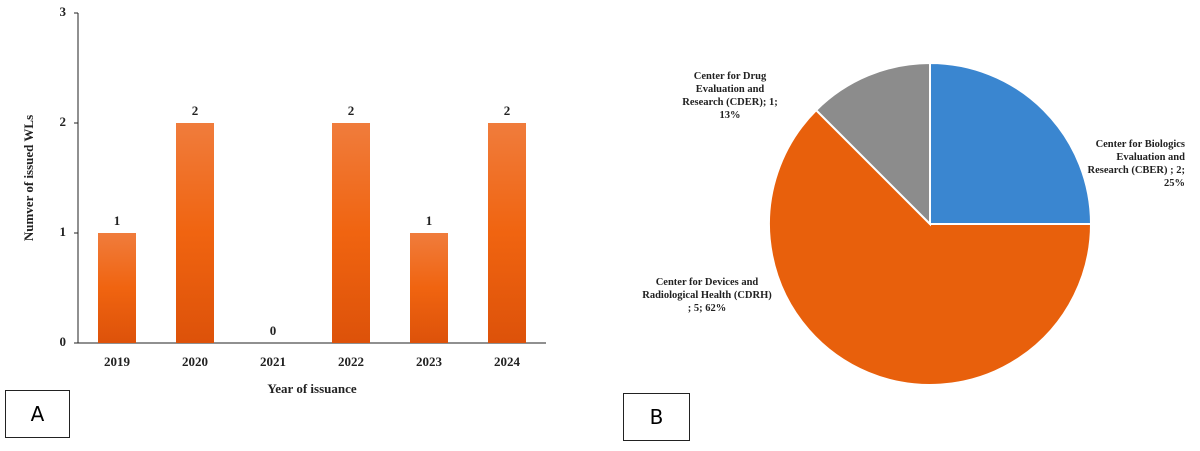  What do you see at coordinates (351, 361) in the screenshot?
I see `x-tick-label: 2022` at bounding box center [351, 361].